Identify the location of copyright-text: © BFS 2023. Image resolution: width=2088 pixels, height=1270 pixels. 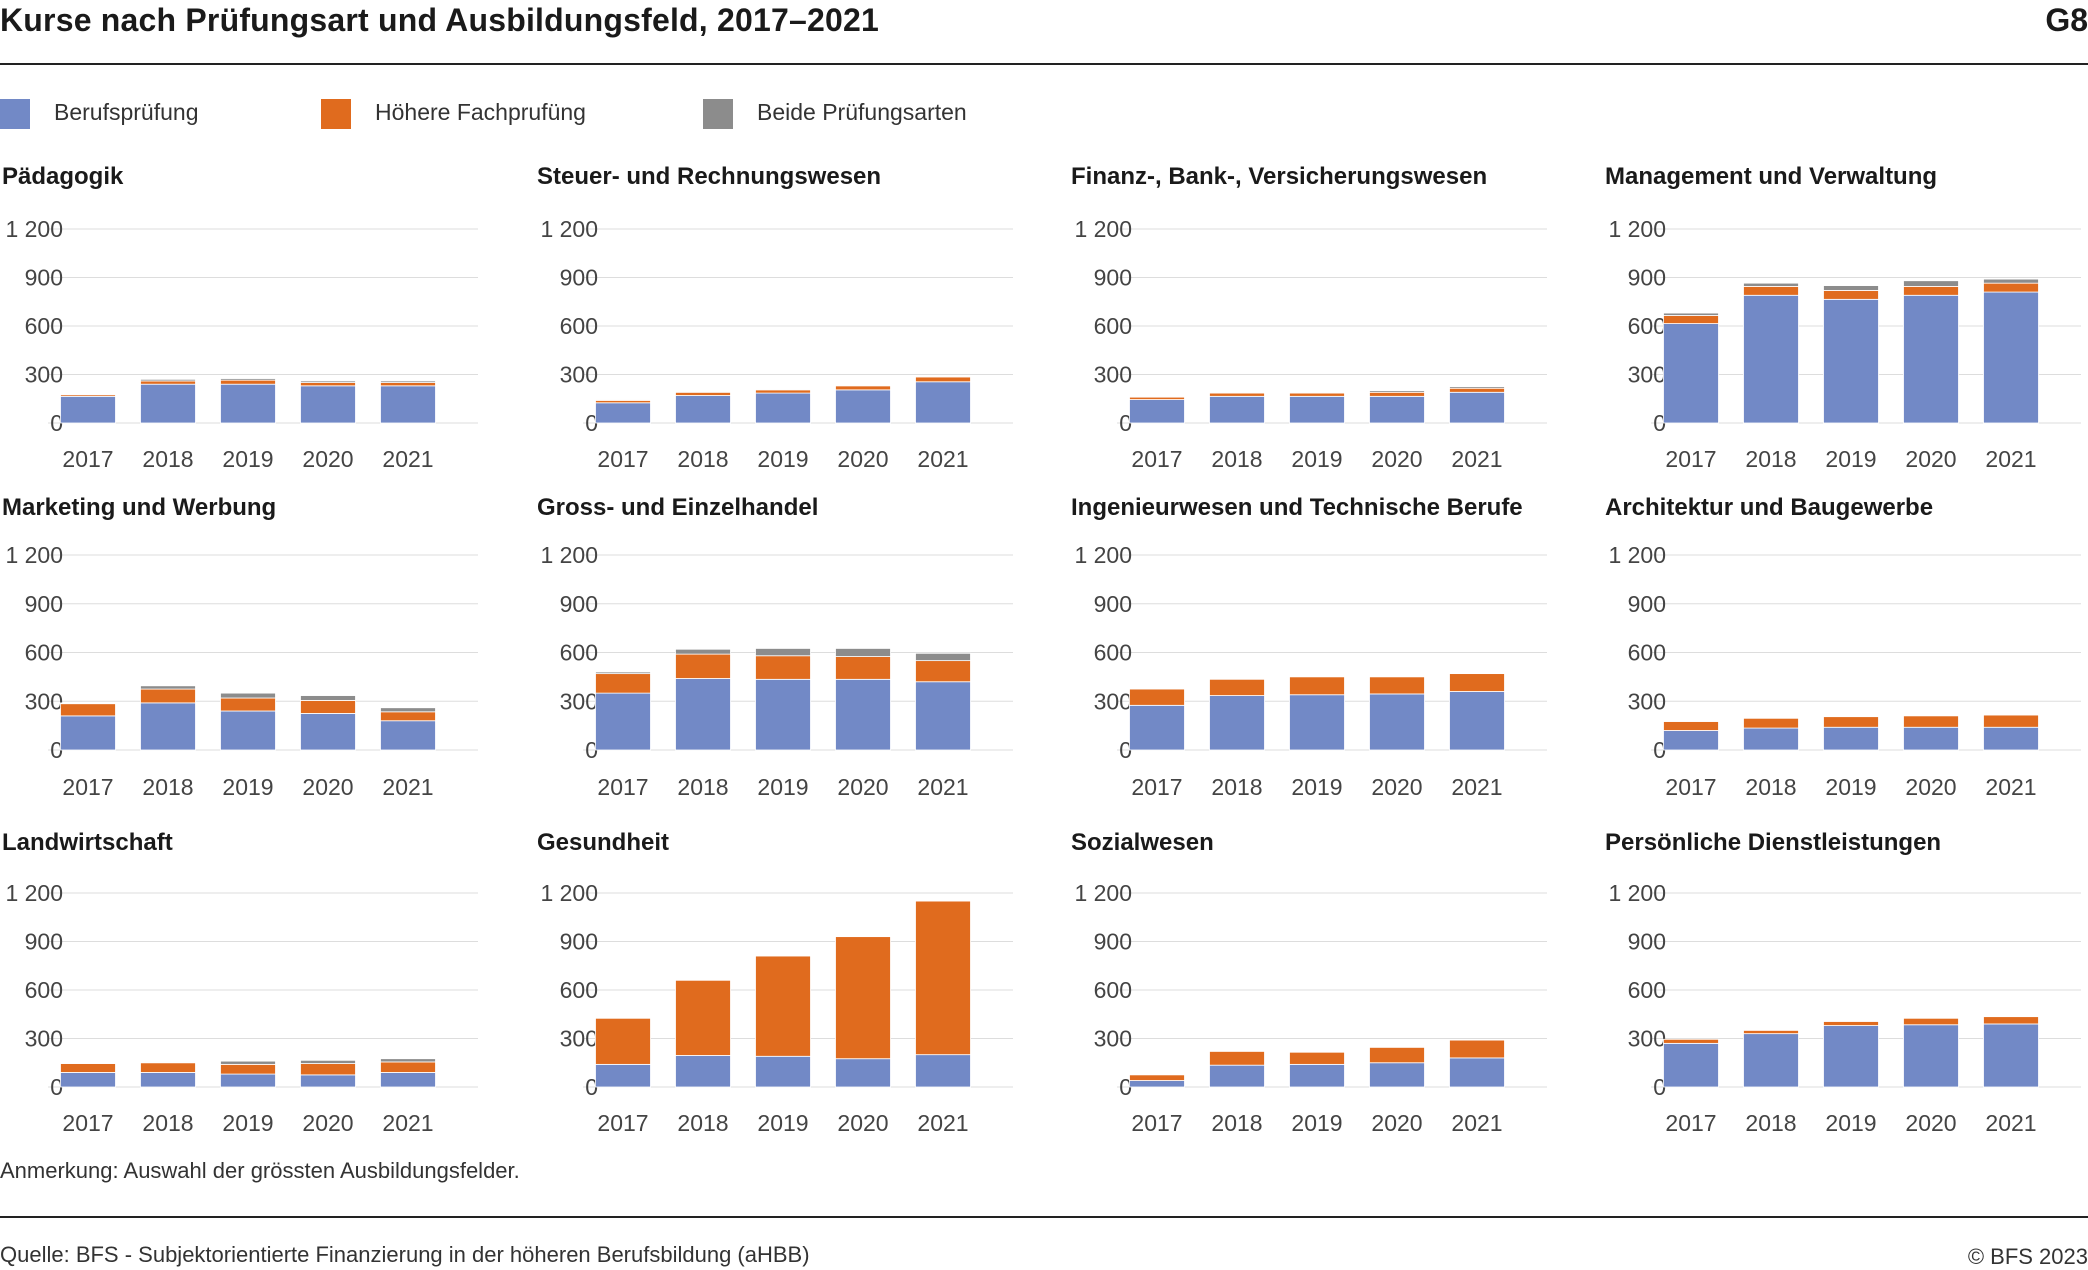
(2027, 1256).